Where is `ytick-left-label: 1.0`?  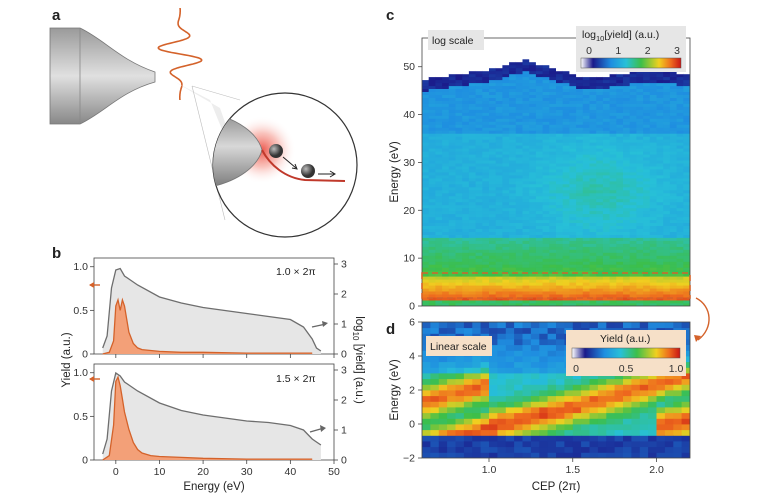 ytick-left-label: 1.0 is located at coordinates (80, 373).